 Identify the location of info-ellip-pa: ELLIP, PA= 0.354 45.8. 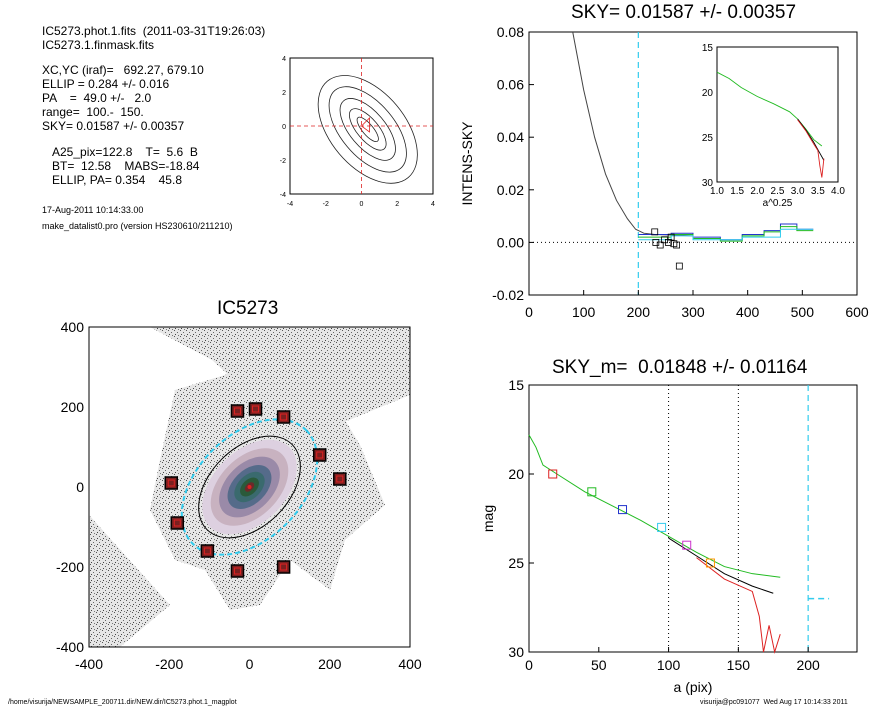
(117, 180).